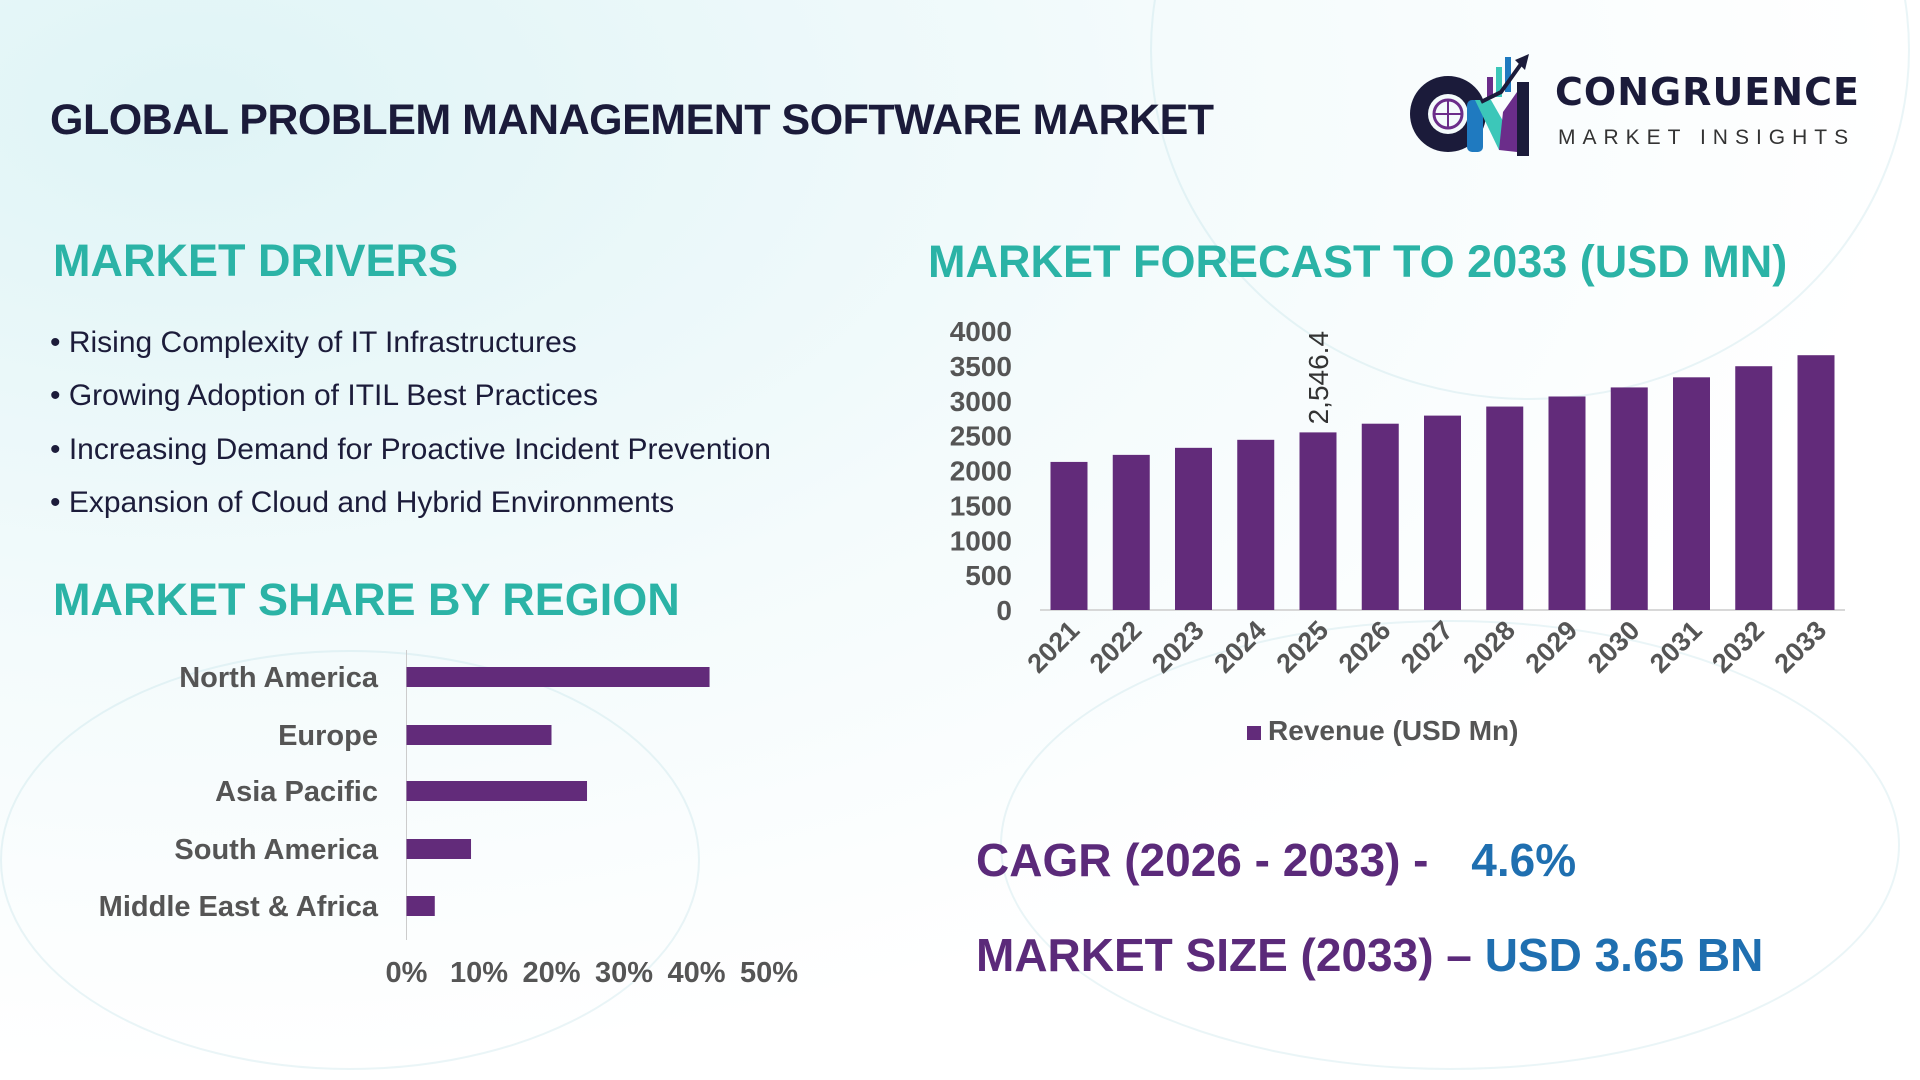 This screenshot has height=1080, width=1920. What do you see at coordinates (1691, 493) in the screenshot?
I see `bar-2031` at bounding box center [1691, 493].